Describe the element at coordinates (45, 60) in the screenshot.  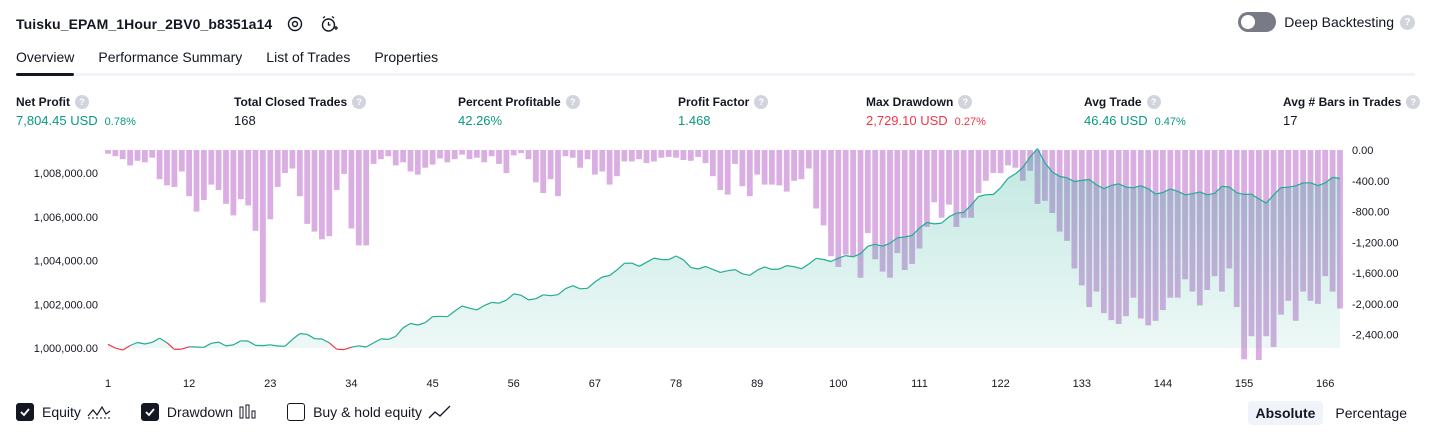
I see `tab-overview: Overview` at that location.